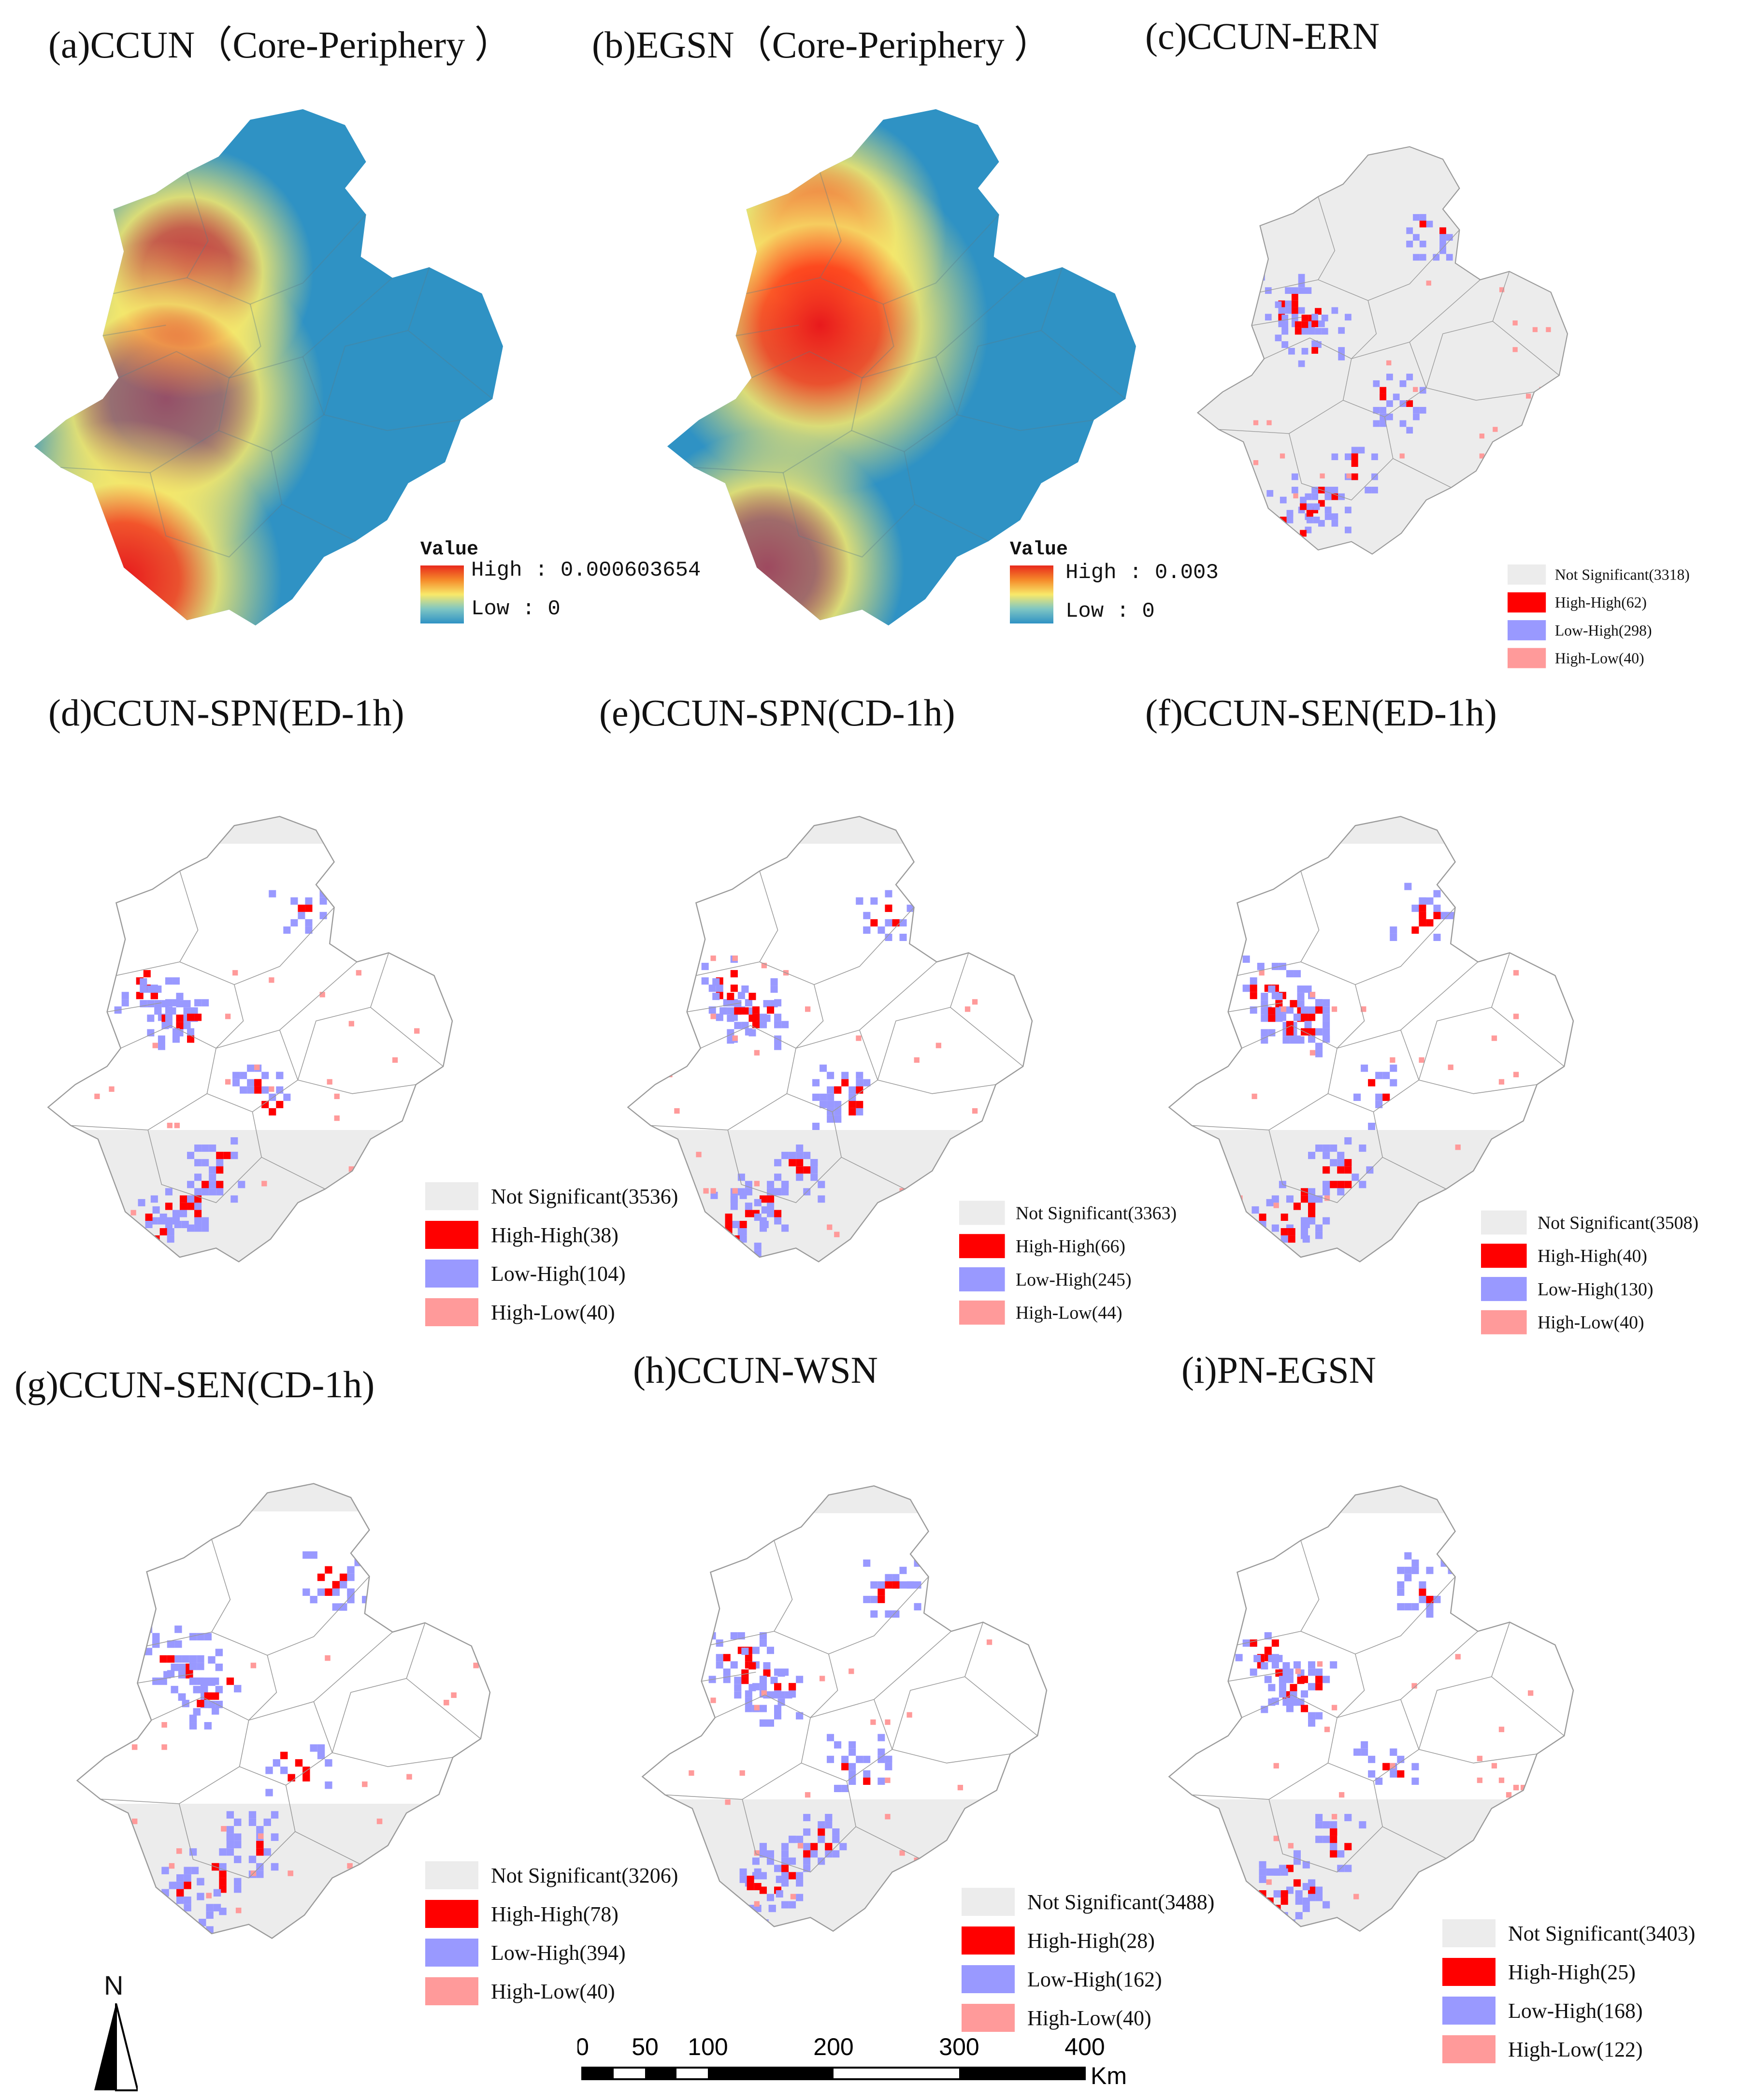 This screenshot has height=2100, width=1740. I want to click on province-fill, so click(1382, 350).